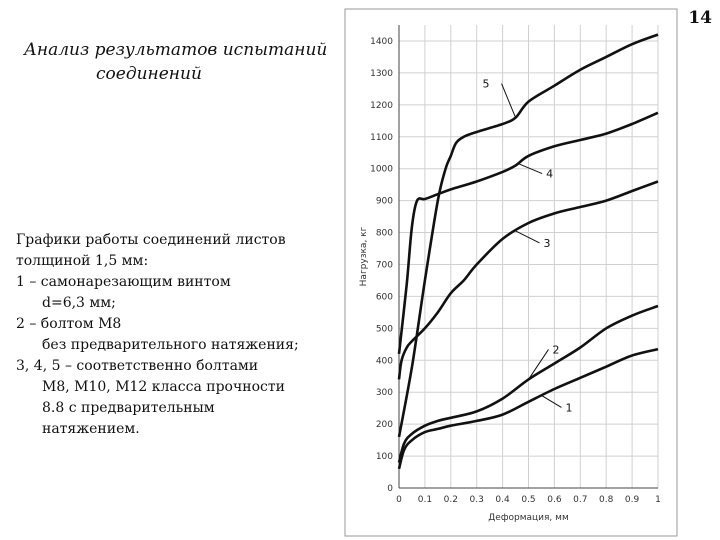  What do you see at coordinates (149, 74) in the screenshot?
I see `title-line-2: соединений` at bounding box center [149, 74].